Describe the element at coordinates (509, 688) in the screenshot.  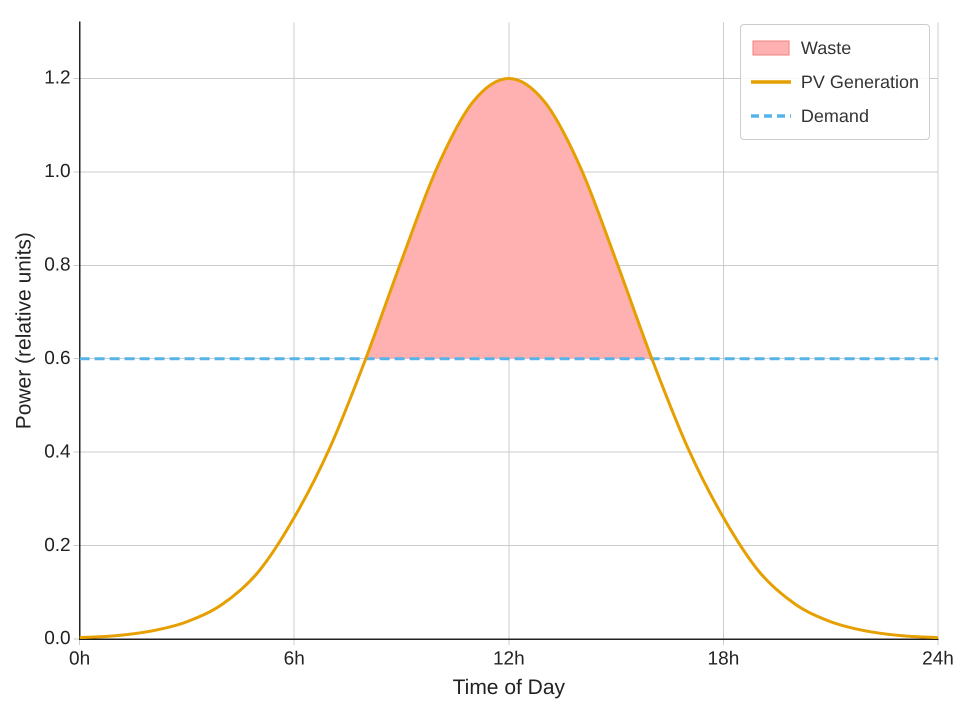
I see `x-axis-title: Time of Day` at that location.